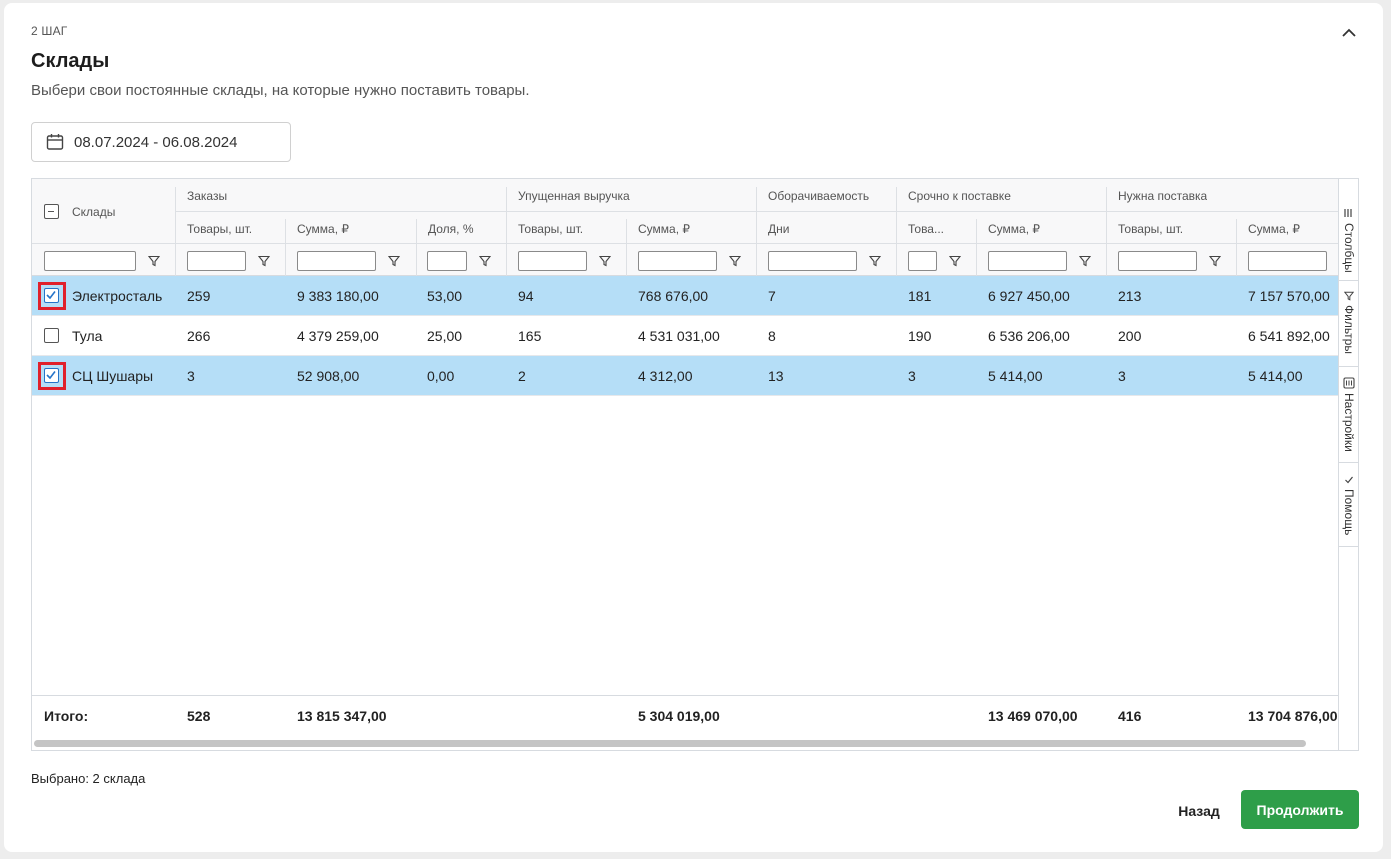 The height and width of the screenshot is (859, 1391). What do you see at coordinates (1151, 229) in the screenshot?
I see `column-header-needed-qty: Товары, шт.` at bounding box center [1151, 229].